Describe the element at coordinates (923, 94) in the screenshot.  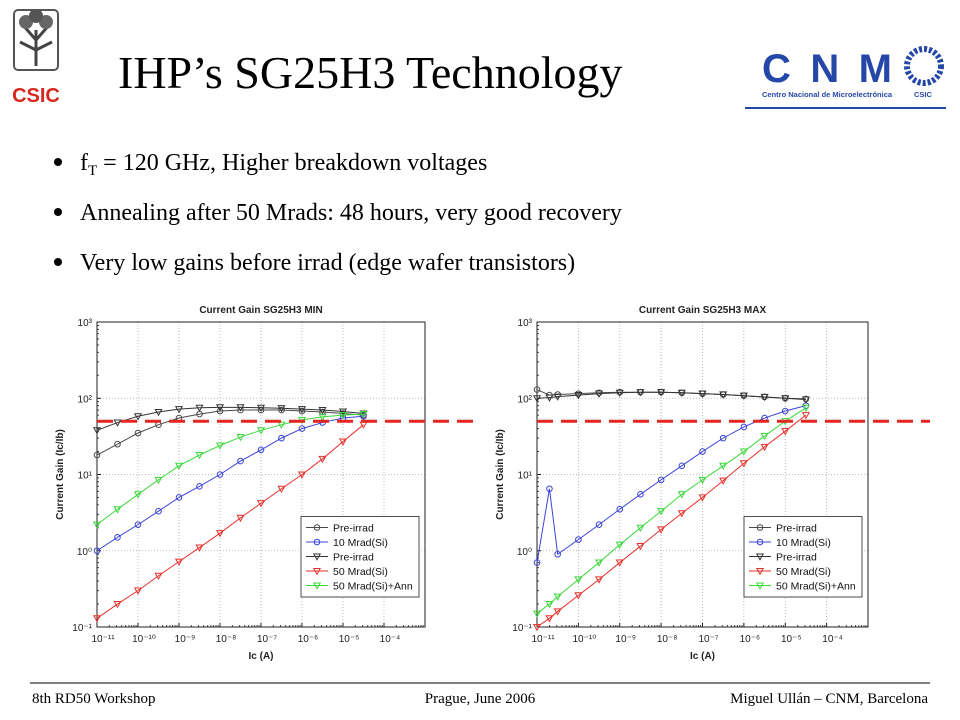
I see `cnm-org: CSIC` at that location.